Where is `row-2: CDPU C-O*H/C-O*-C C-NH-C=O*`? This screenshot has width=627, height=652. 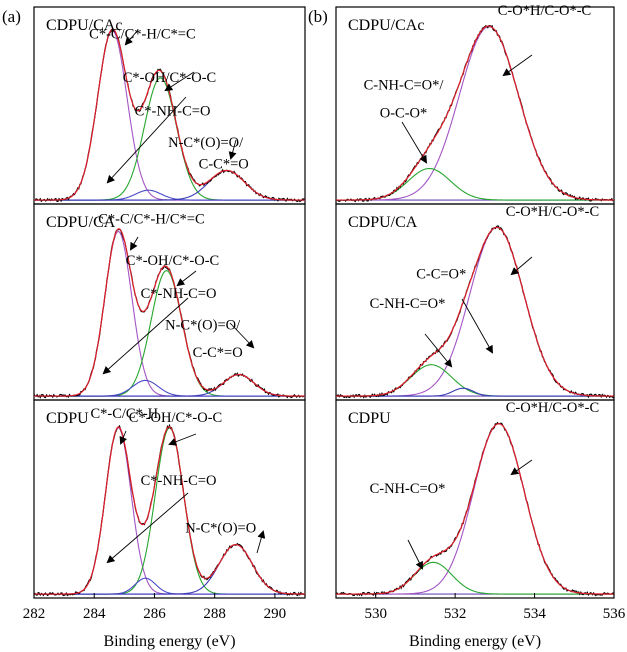 row-2: CDPU C-O*H/C-O*-C C-NH-C=O* is located at coordinates (475, 499).